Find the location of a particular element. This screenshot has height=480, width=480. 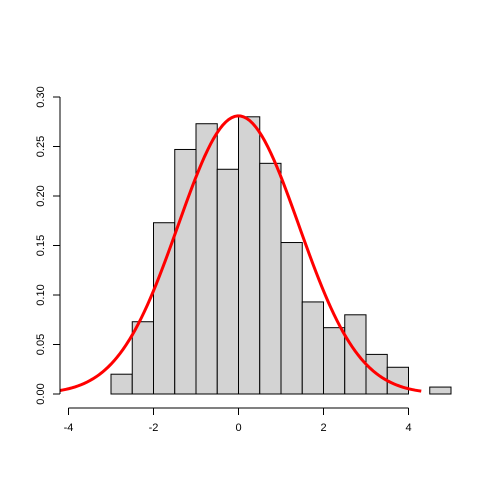

y-tick-label: 0.30 is located at coordinates (41, 96).